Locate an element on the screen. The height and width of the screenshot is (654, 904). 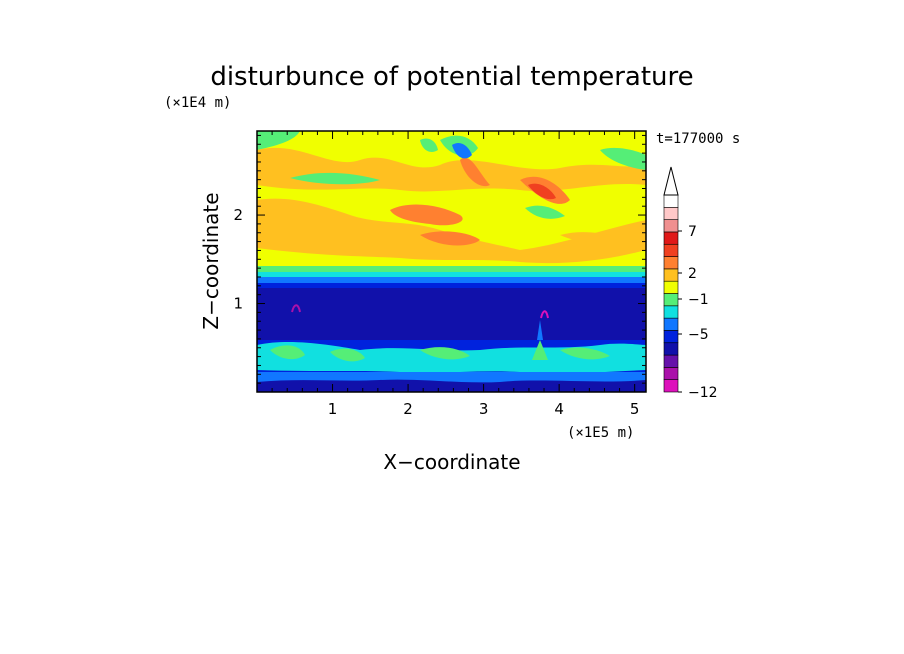
x-axis-label: X−coordinate is located at coordinates (451, 462).